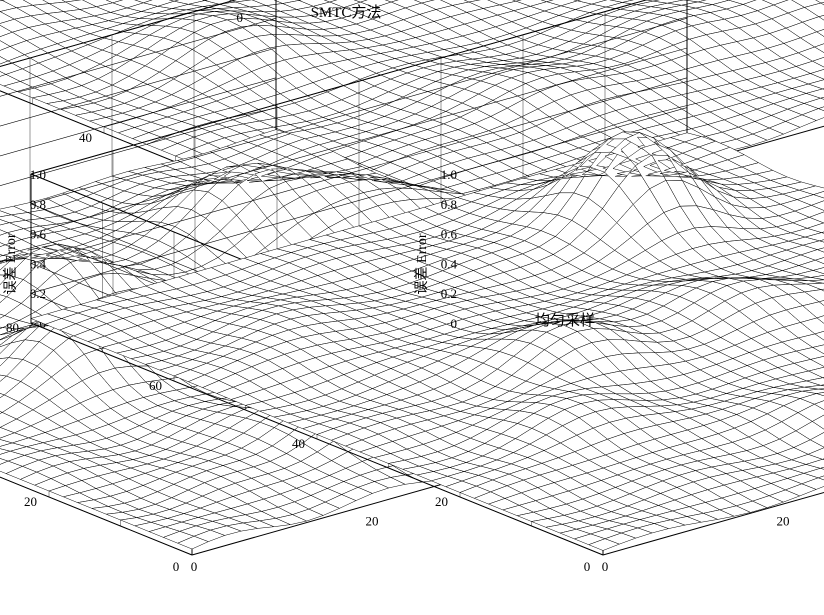  What do you see at coordinates (449, 204) in the screenshot?
I see `z-tick-label: 0.8` at bounding box center [449, 204].